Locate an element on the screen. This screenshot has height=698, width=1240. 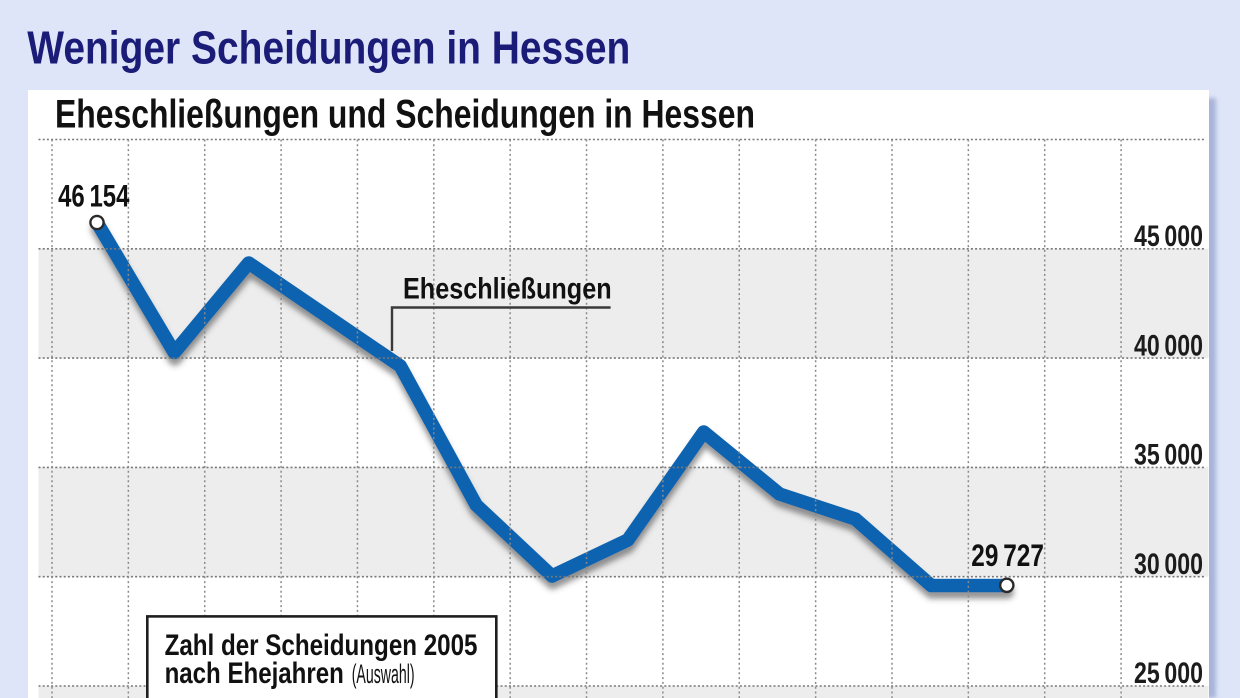
svg-text: 46 154 is located at coordinates (94, 196).